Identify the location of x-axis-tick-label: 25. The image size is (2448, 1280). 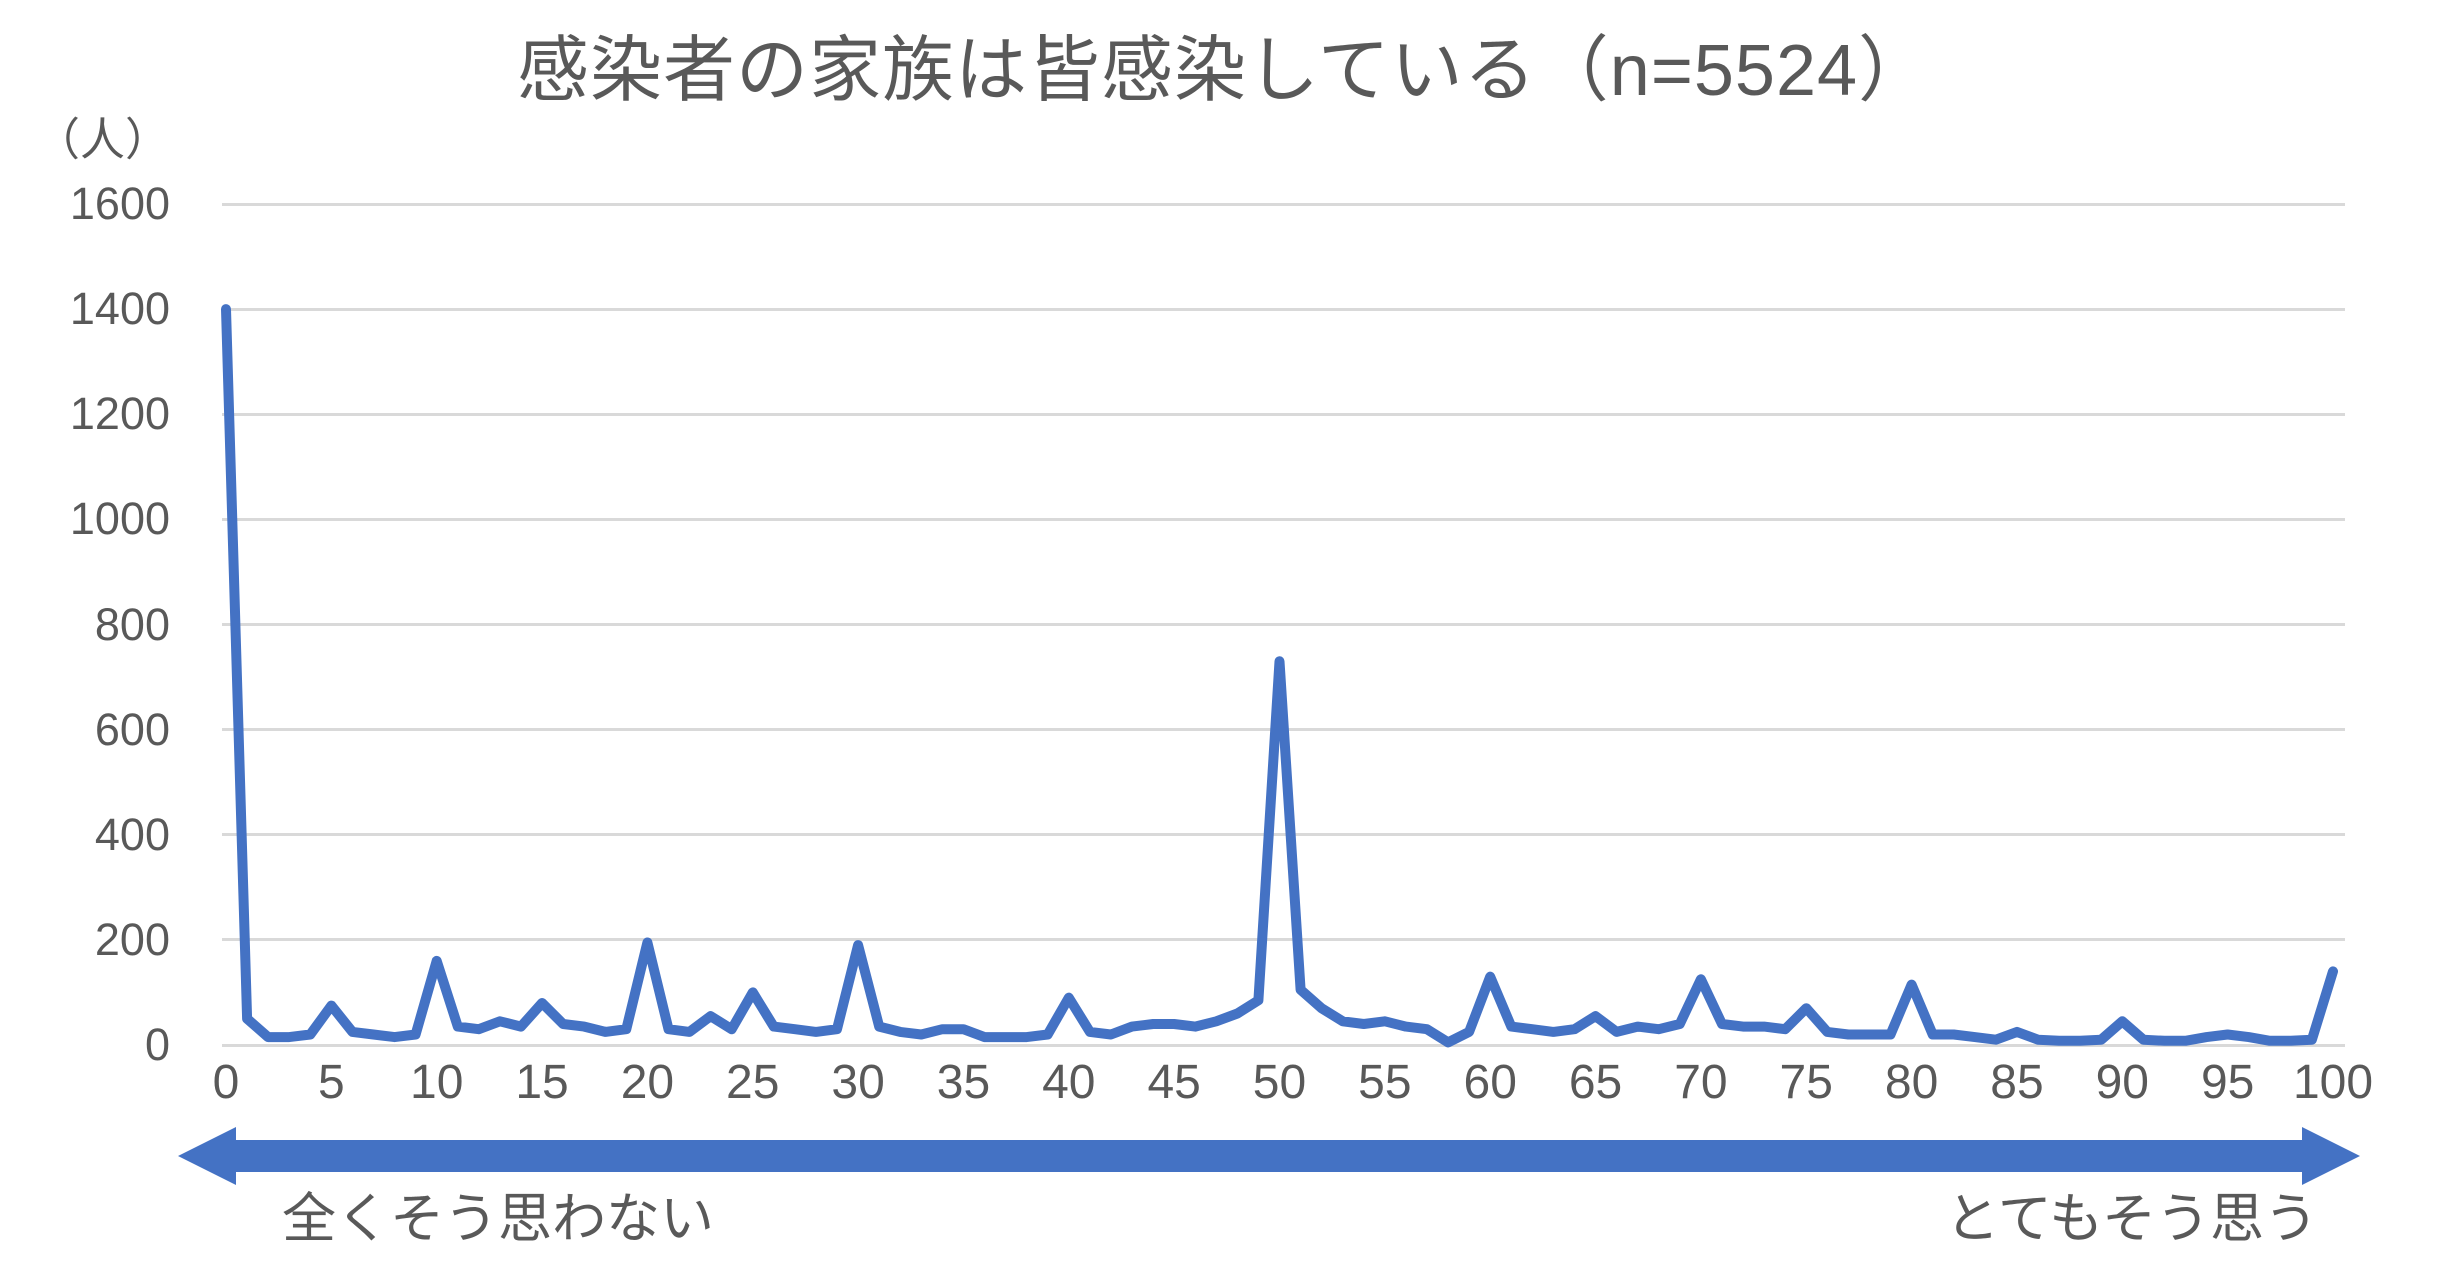
(753, 1082).